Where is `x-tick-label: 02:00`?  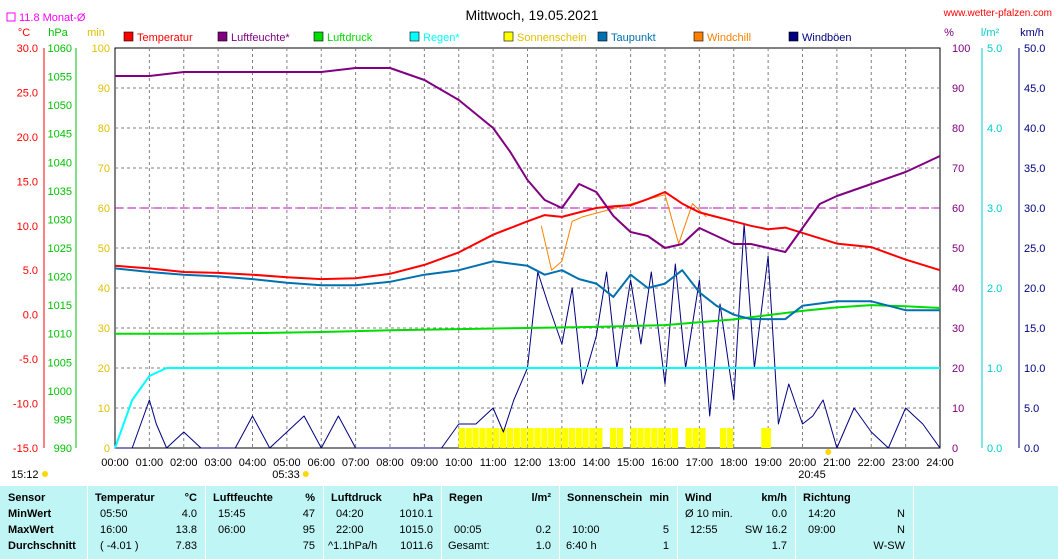
x-tick-label: 02:00 is located at coordinates (184, 463).